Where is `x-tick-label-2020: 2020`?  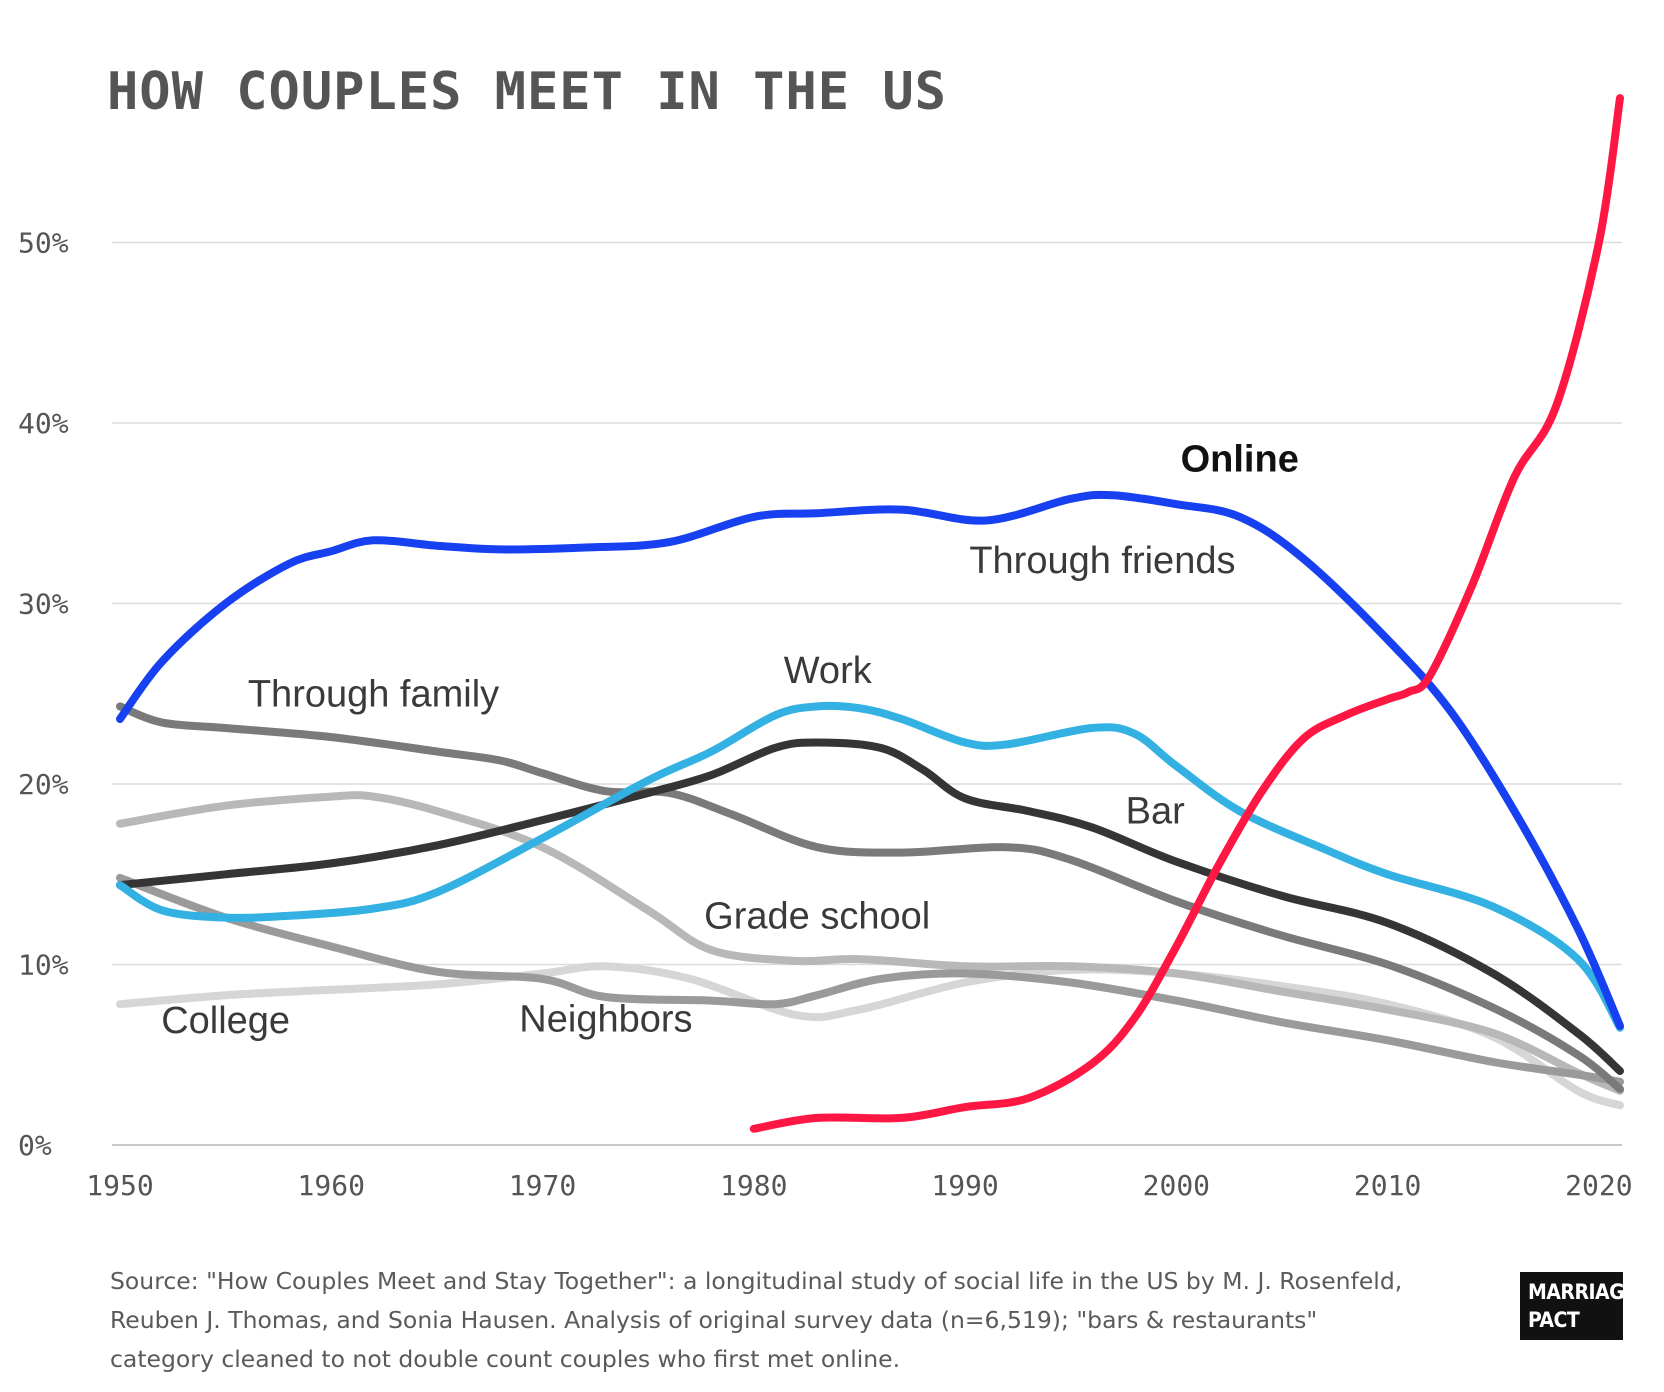
x-tick-label-2020: 2020 is located at coordinates (1598, 1185).